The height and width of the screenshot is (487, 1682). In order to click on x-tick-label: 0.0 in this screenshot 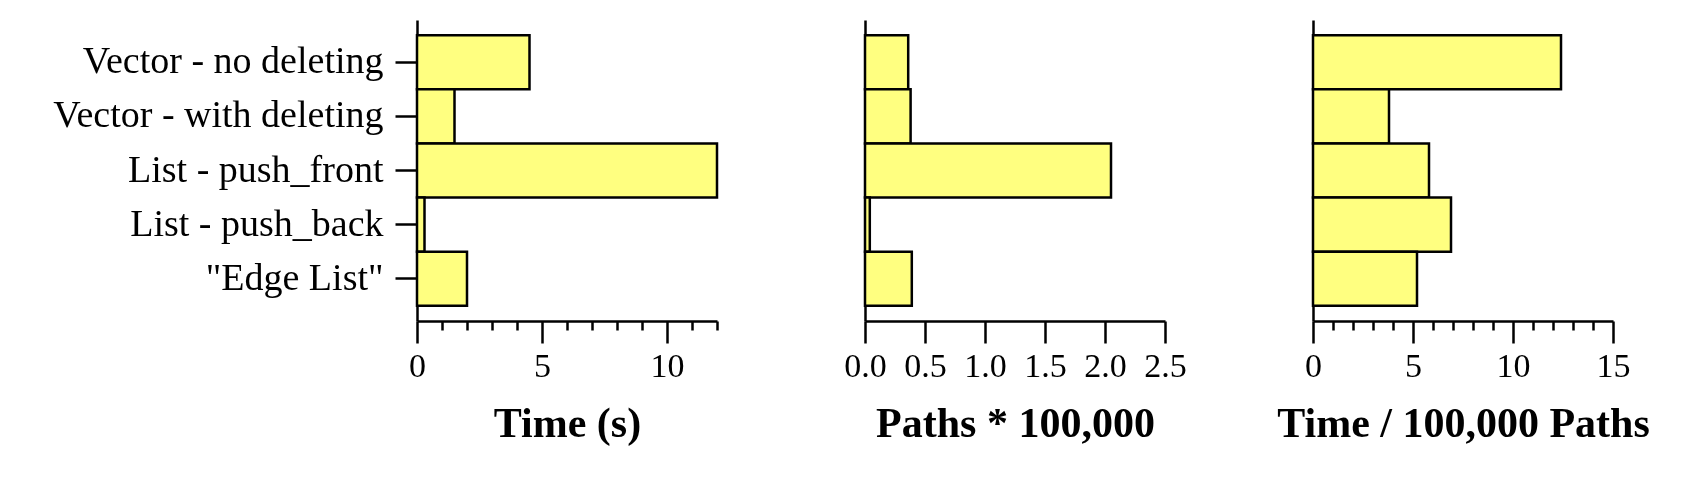, I will do `click(865, 365)`.